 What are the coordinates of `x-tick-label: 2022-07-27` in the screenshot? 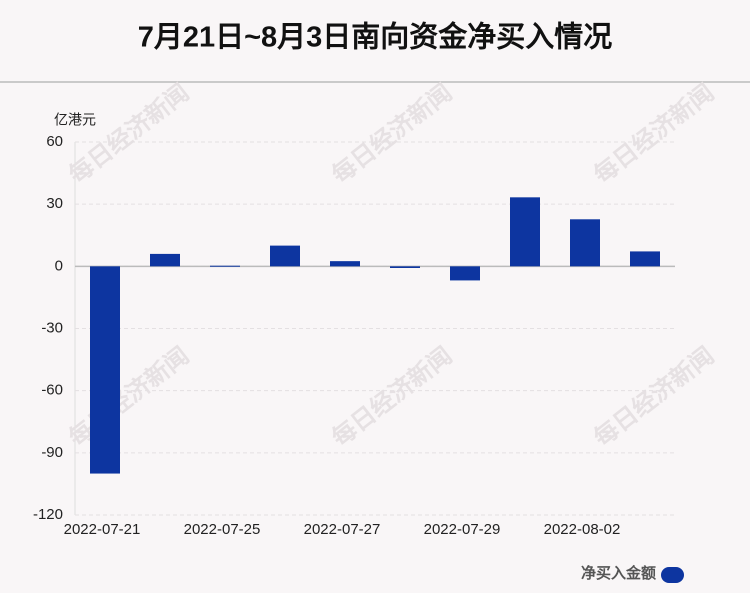 It's located at (342, 529).